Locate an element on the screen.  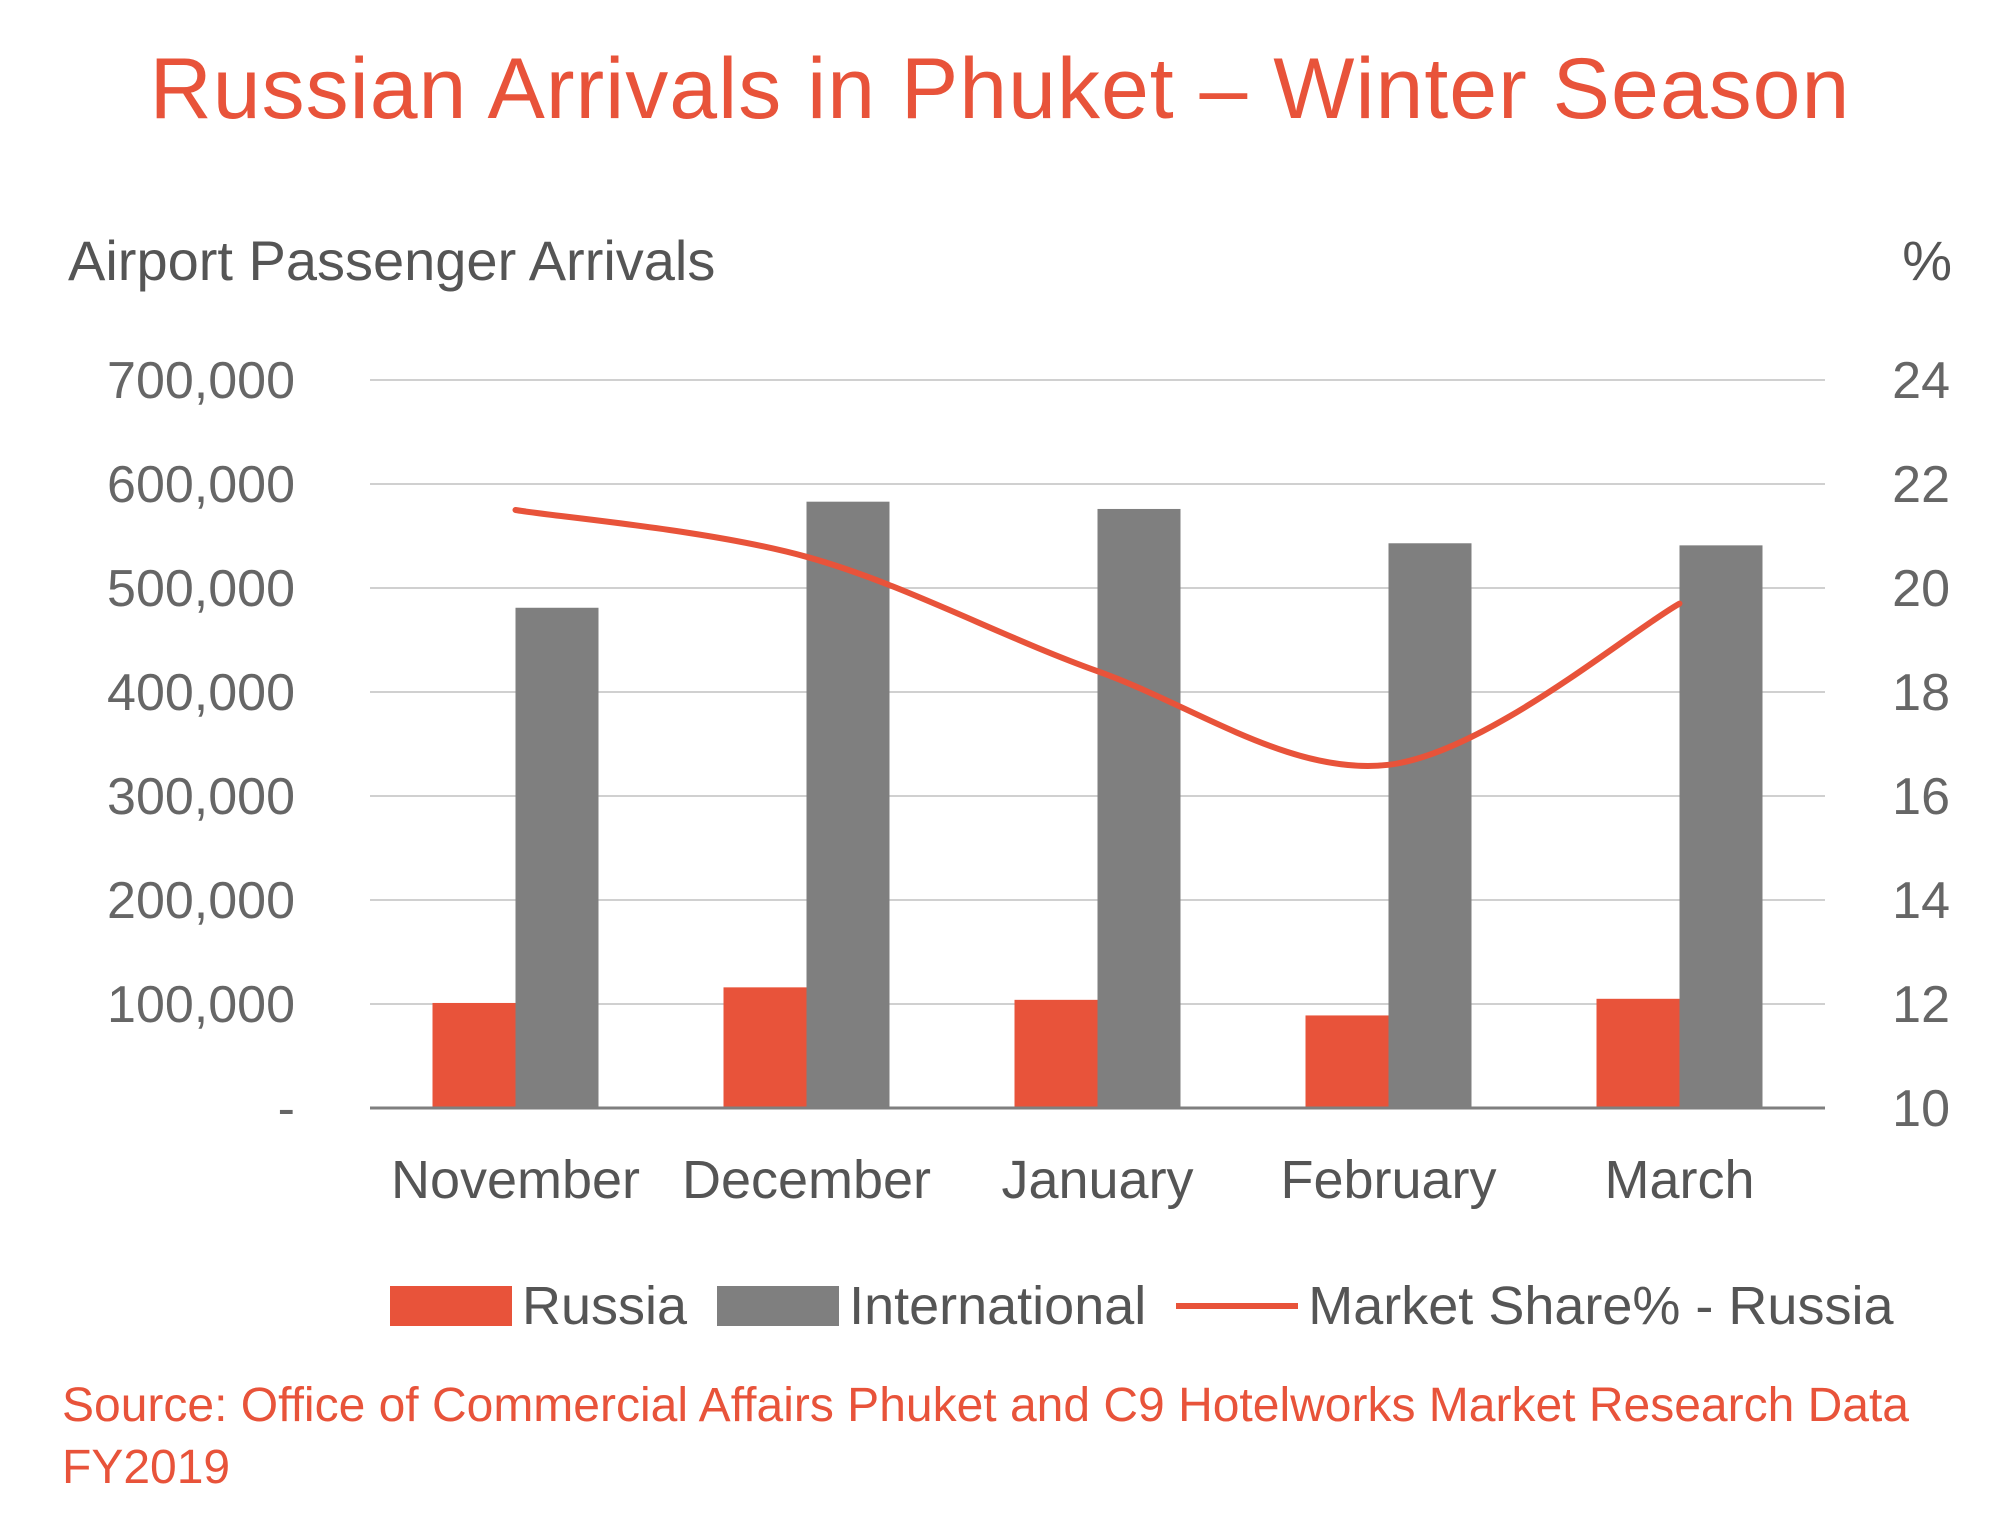
legend-label-russia: Russia is located at coordinates (605, 1306).